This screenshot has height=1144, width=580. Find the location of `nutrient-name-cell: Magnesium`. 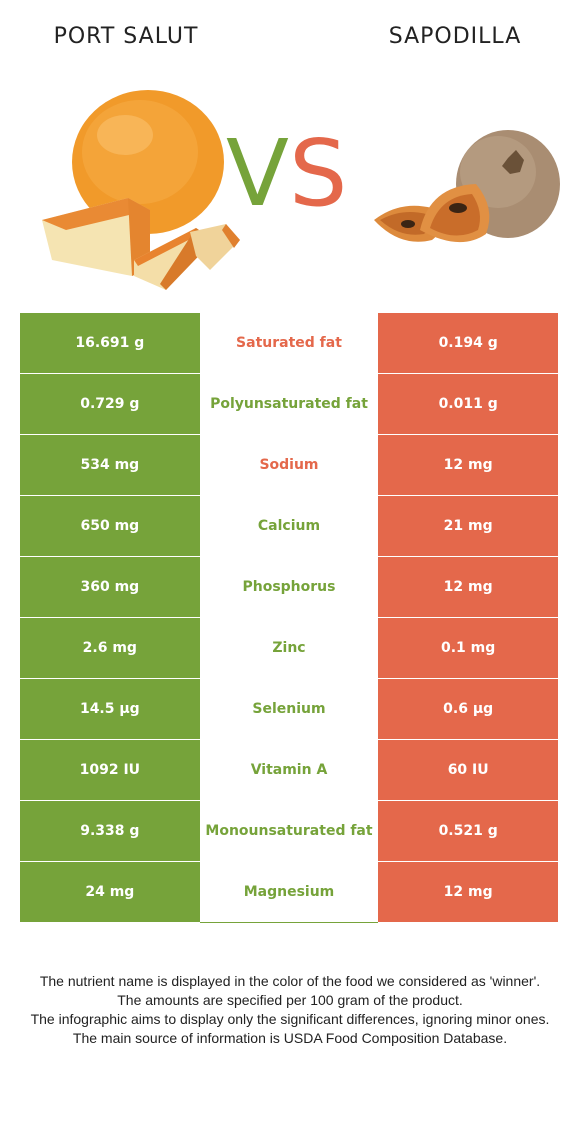

nutrient-name-cell: Magnesium is located at coordinates (289, 892).